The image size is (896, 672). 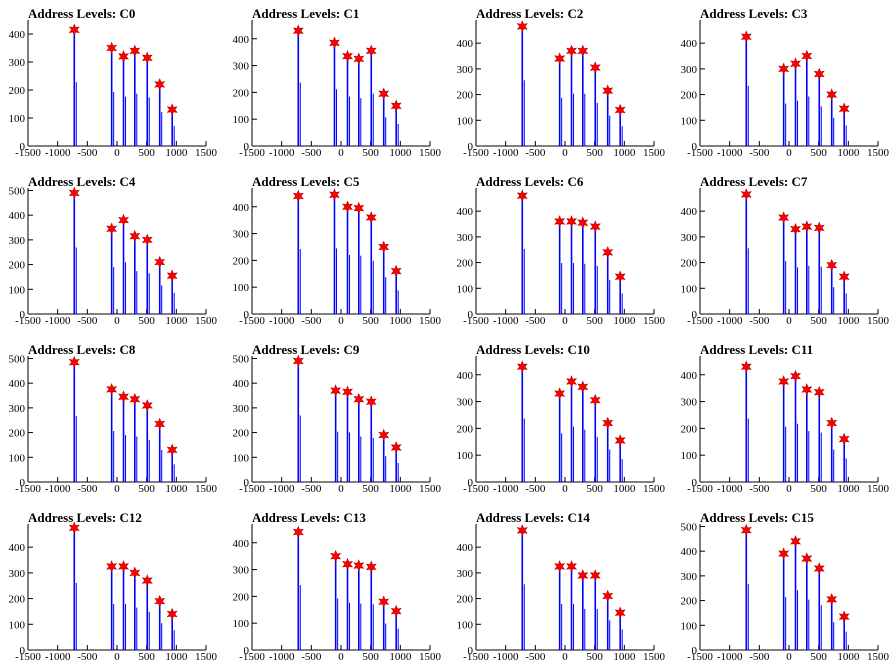 What do you see at coordinates (533, 349) in the screenshot?
I see `chart-title: Address Levels: C10` at bounding box center [533, 349].